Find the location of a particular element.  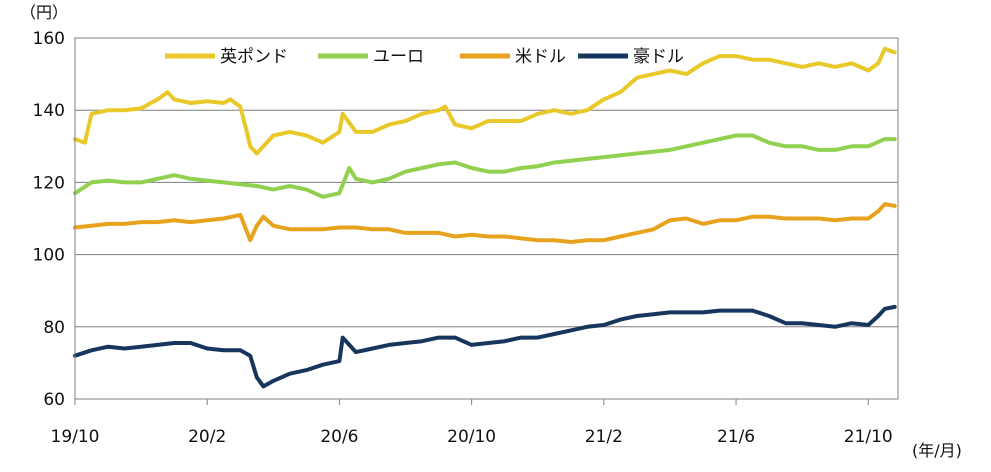

y-tick-label: 140 is located at coordinates (49, 111).